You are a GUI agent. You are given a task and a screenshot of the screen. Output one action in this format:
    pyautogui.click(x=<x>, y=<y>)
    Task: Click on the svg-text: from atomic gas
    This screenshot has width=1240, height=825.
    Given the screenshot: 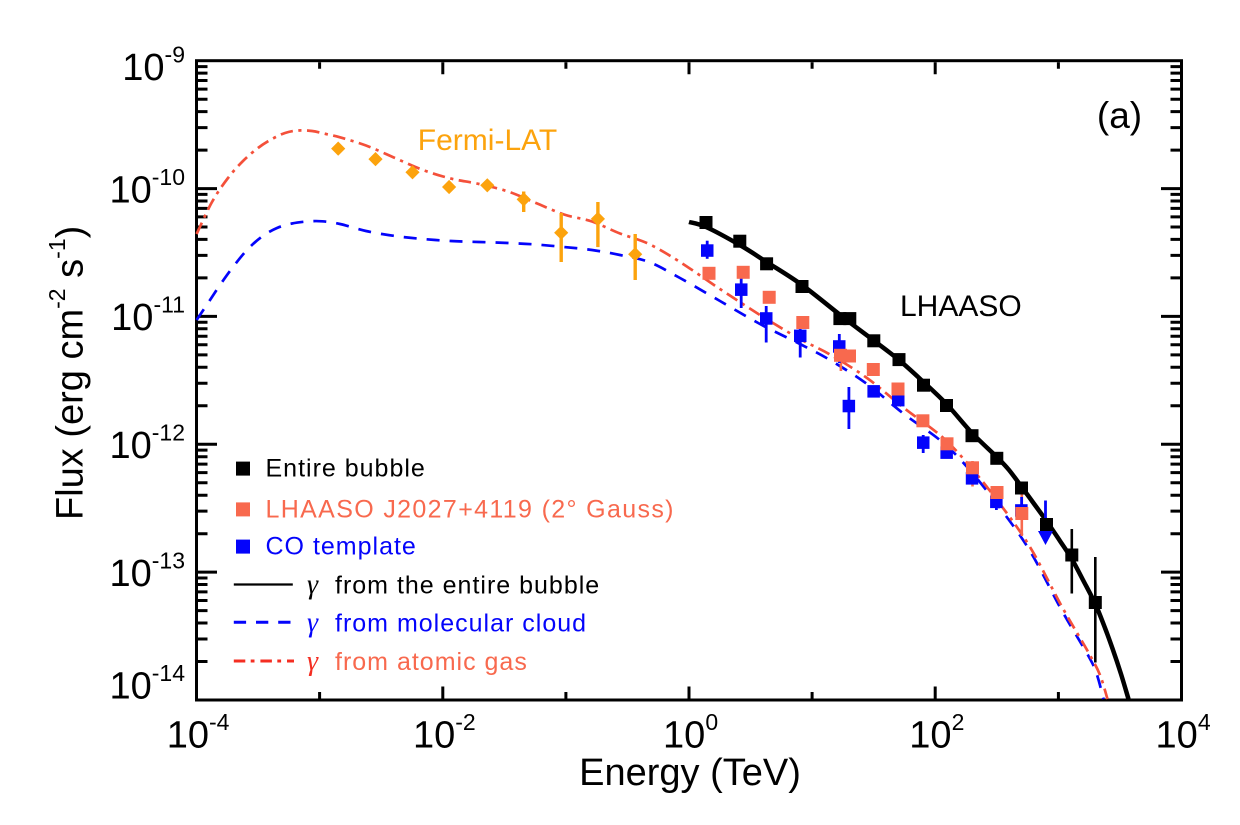 What is the action you would take?
    pyautogui.click(x=431, y=662)
    